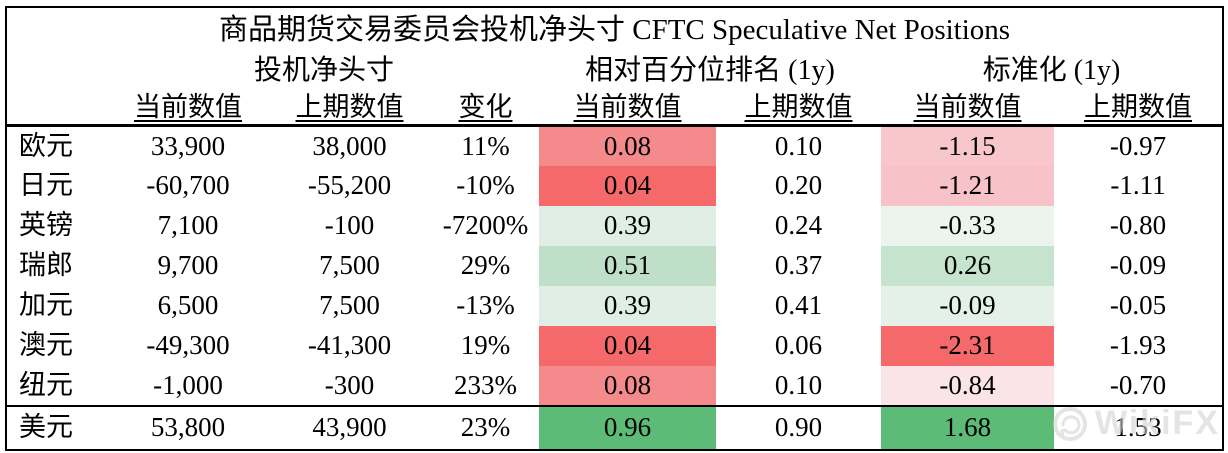 This screenshot has height=453, width=1228. Describe the element at coordinates (349, 427) in the screenshot. I see `cell-previous: 43,900` at that location.